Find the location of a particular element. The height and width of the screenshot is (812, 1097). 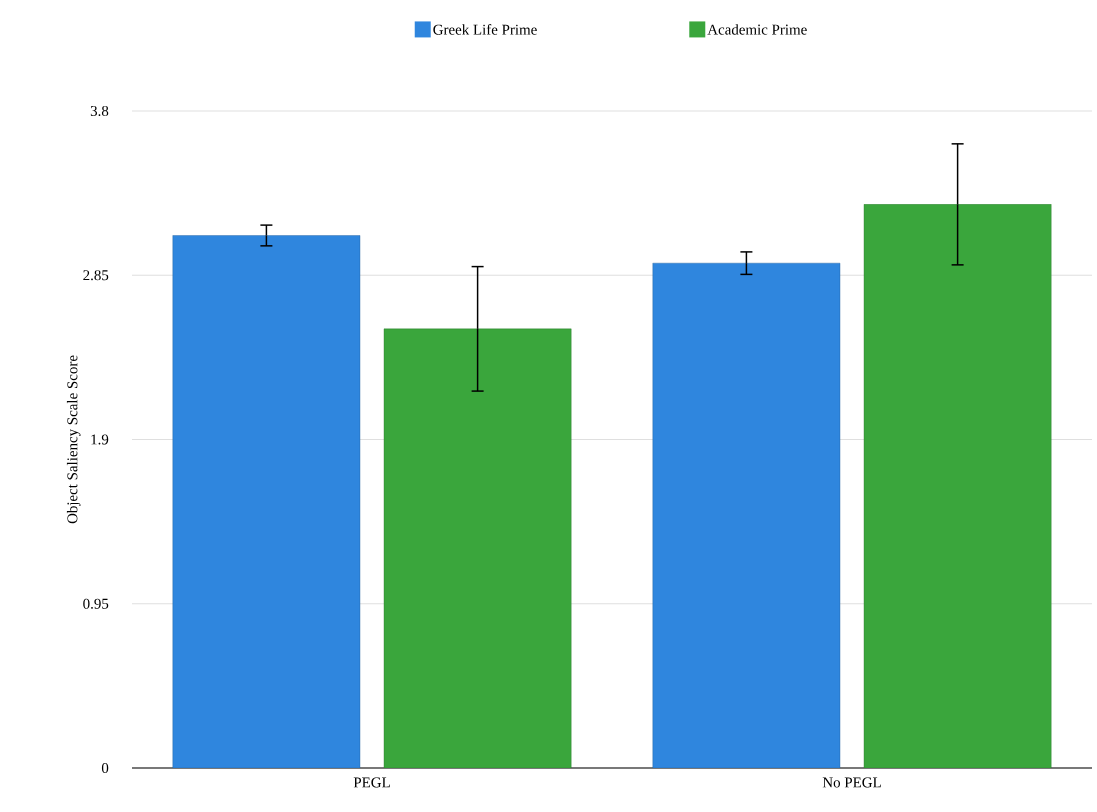

y-tick-label: 3.8 is located at coordinates (99, 111).